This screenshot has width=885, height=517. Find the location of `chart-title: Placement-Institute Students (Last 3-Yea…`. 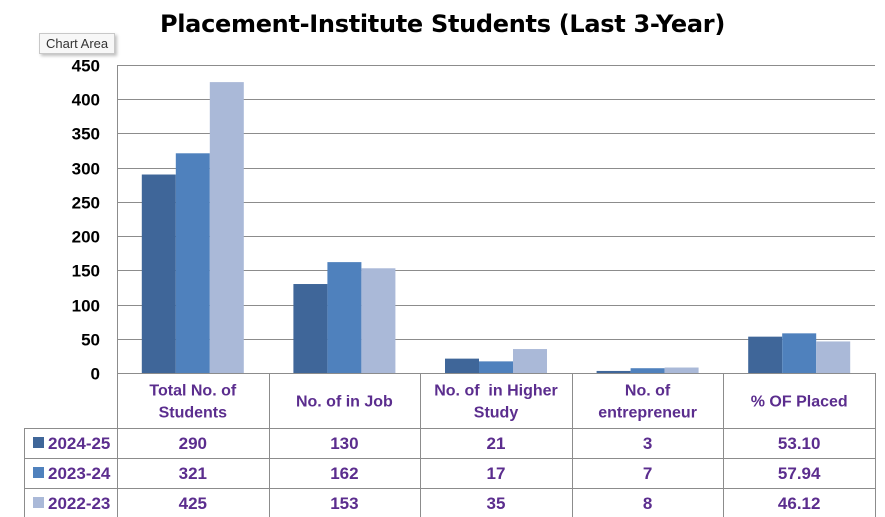

chart-title: Placement-Institute Students (Last 3-Yea… is located at coordinates (442, 24).